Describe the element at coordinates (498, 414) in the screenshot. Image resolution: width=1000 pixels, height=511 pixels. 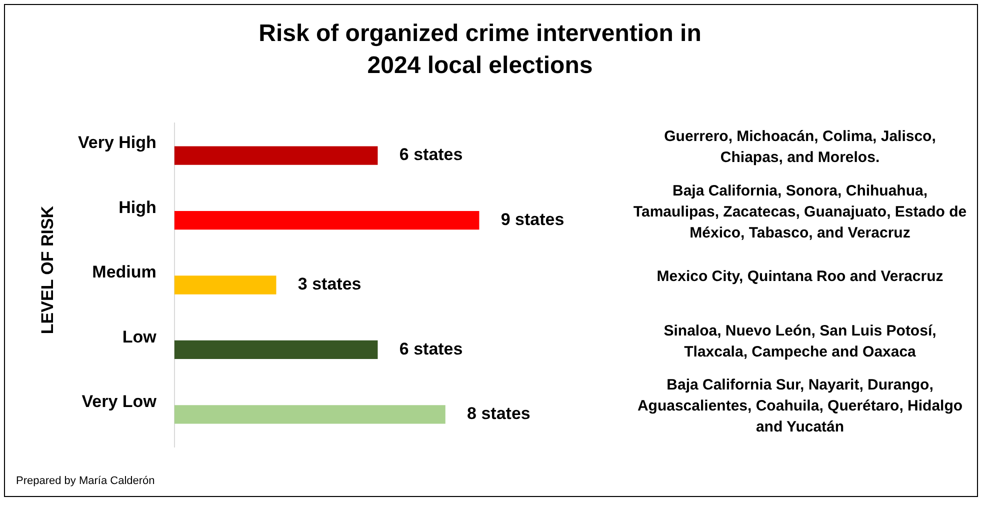
I see `data-label: 8 states` at that location.